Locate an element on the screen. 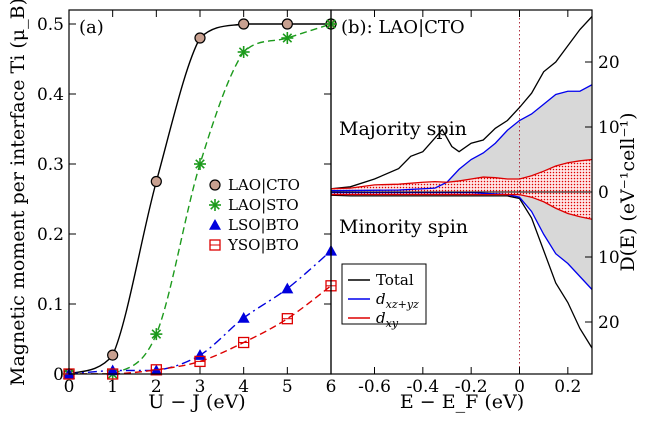 The image size is (649, 424). x-tick-label: 6 is located at coordinates (331, 387).